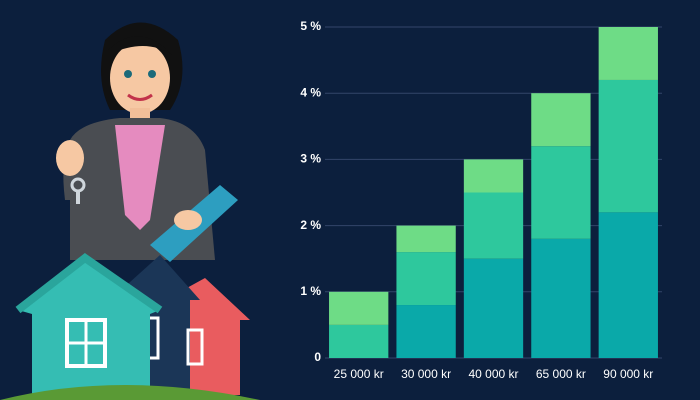  Describe the element at coordinates (310, 225) in the screenshot. I see `y-tick-label: 2 %` at that location.